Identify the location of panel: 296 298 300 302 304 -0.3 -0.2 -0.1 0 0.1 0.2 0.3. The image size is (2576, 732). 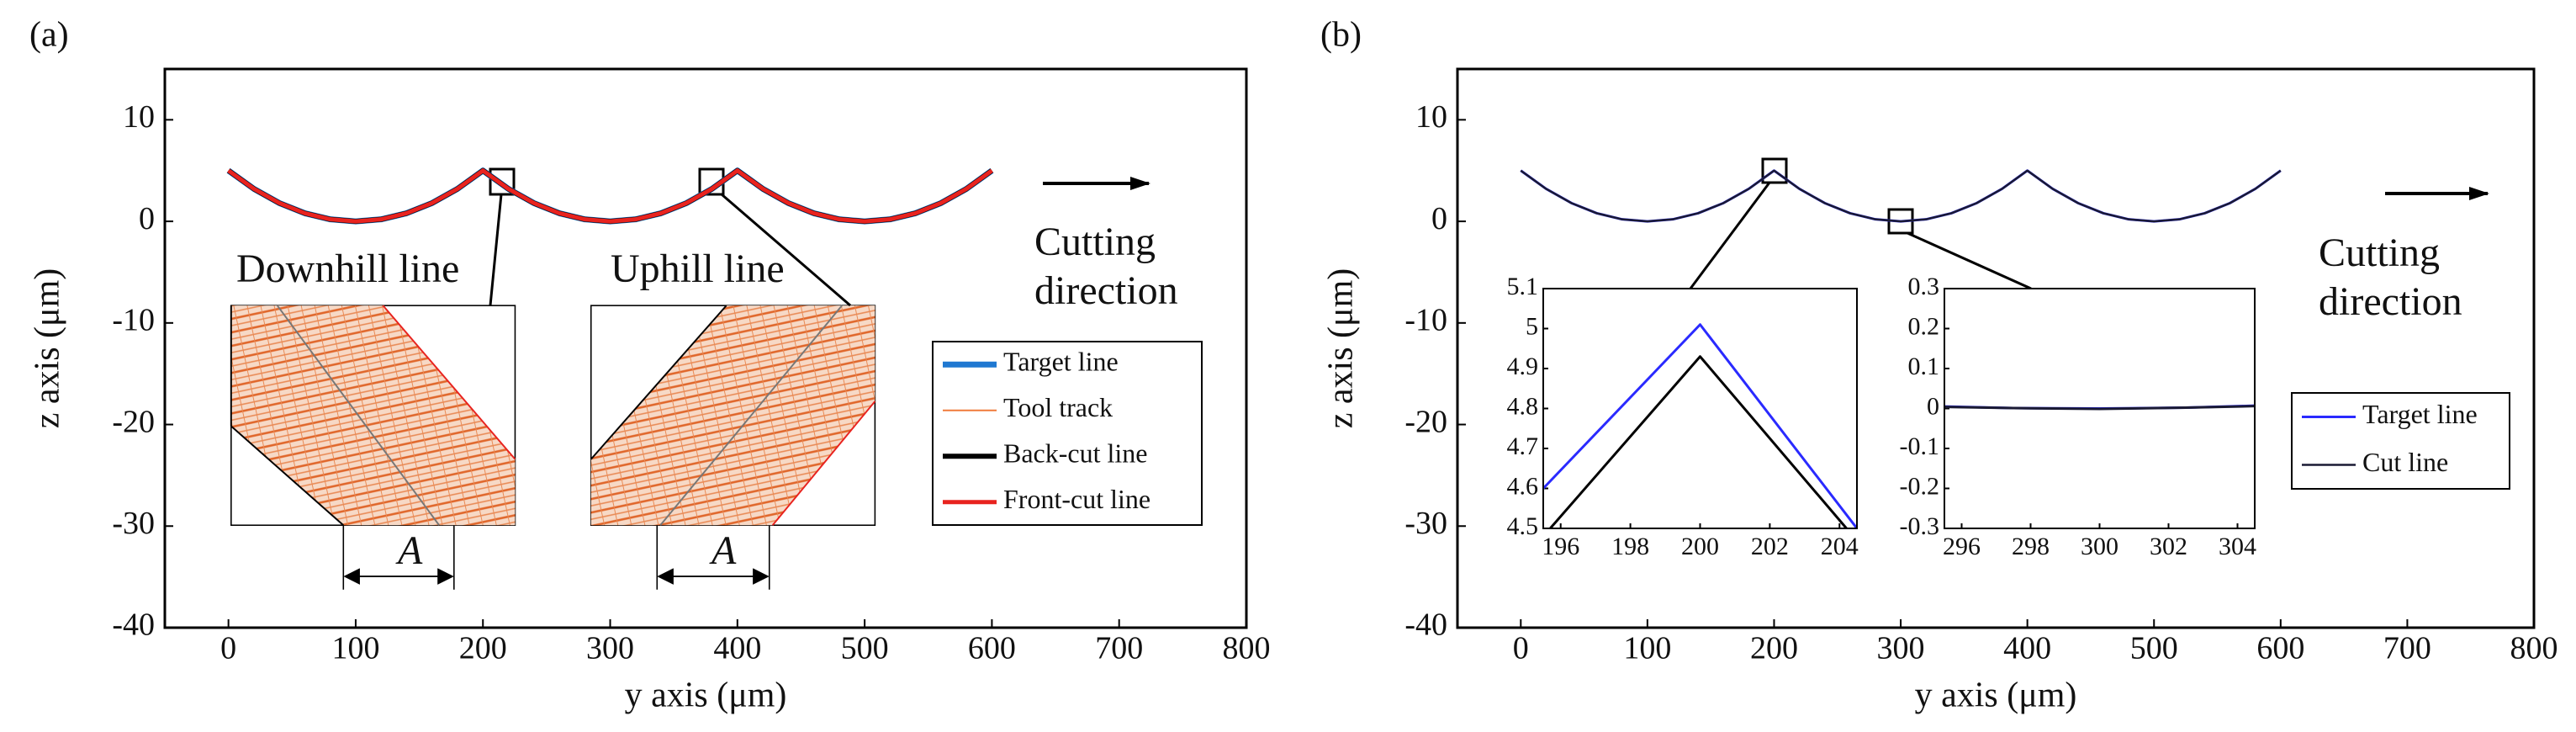
(2078, 417).